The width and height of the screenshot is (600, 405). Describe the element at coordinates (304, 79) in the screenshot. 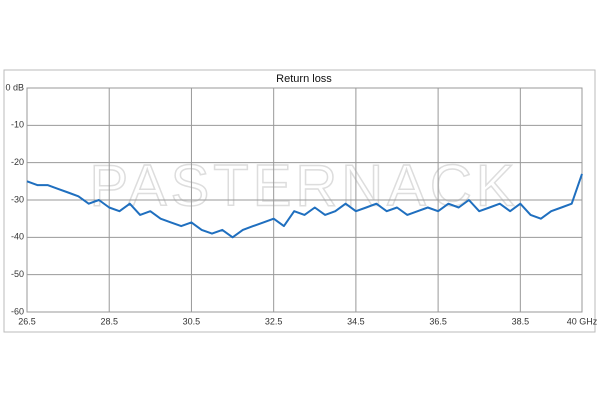

I see `chart-title: Return loss` at that location.